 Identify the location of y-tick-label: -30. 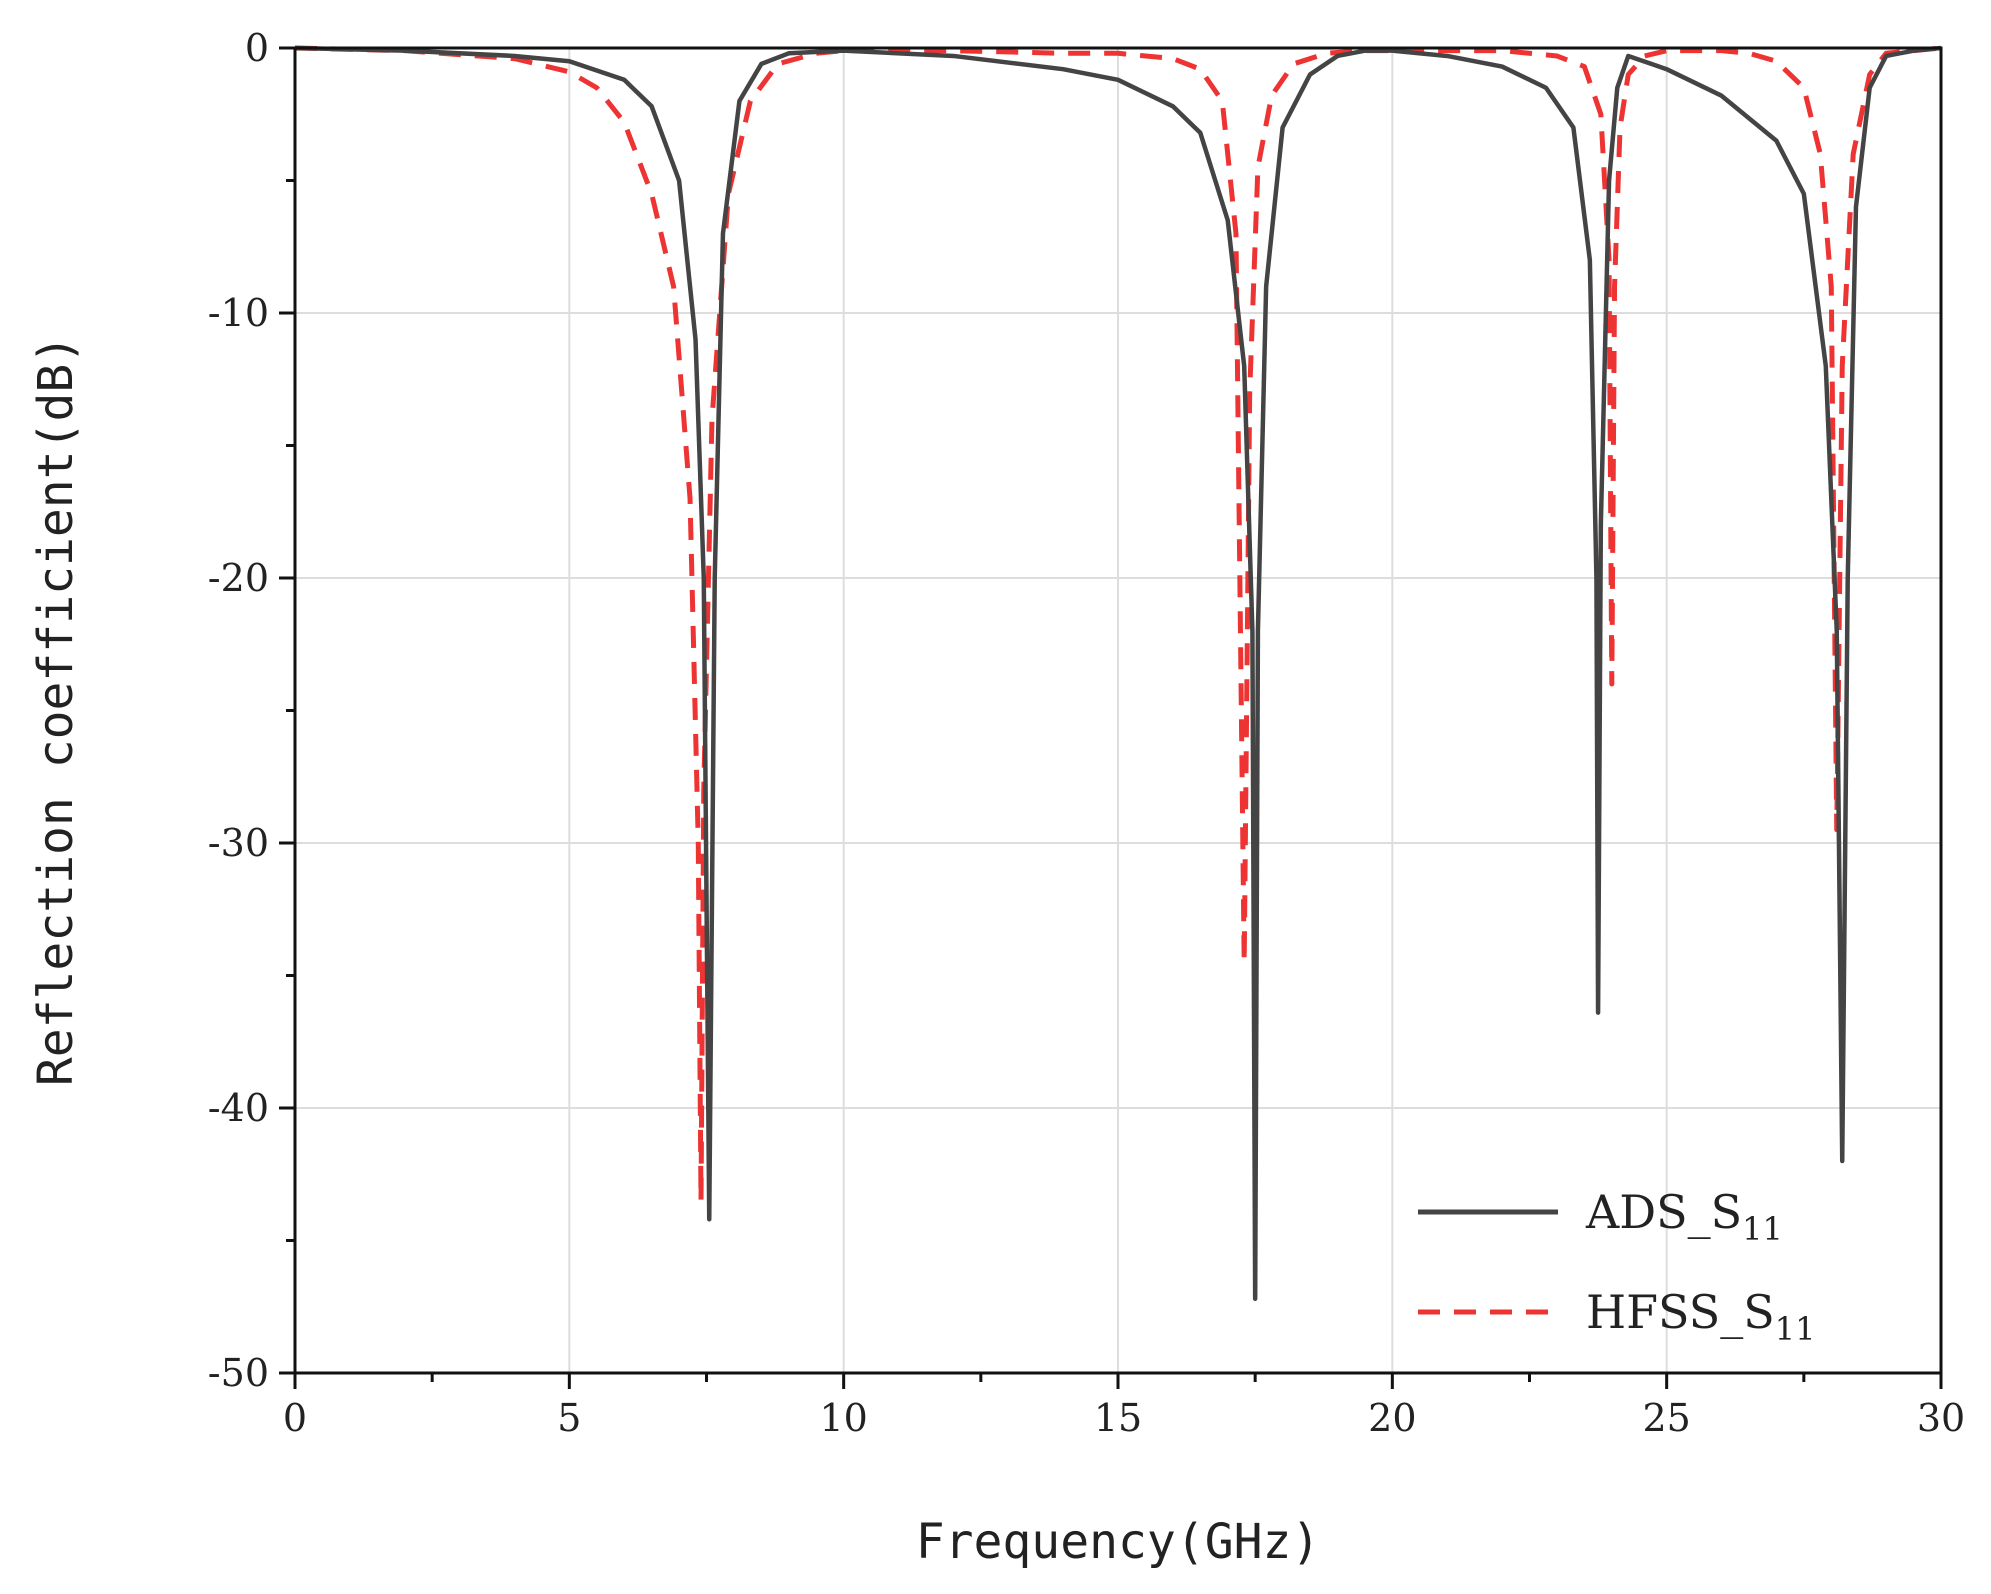
(238, 843).